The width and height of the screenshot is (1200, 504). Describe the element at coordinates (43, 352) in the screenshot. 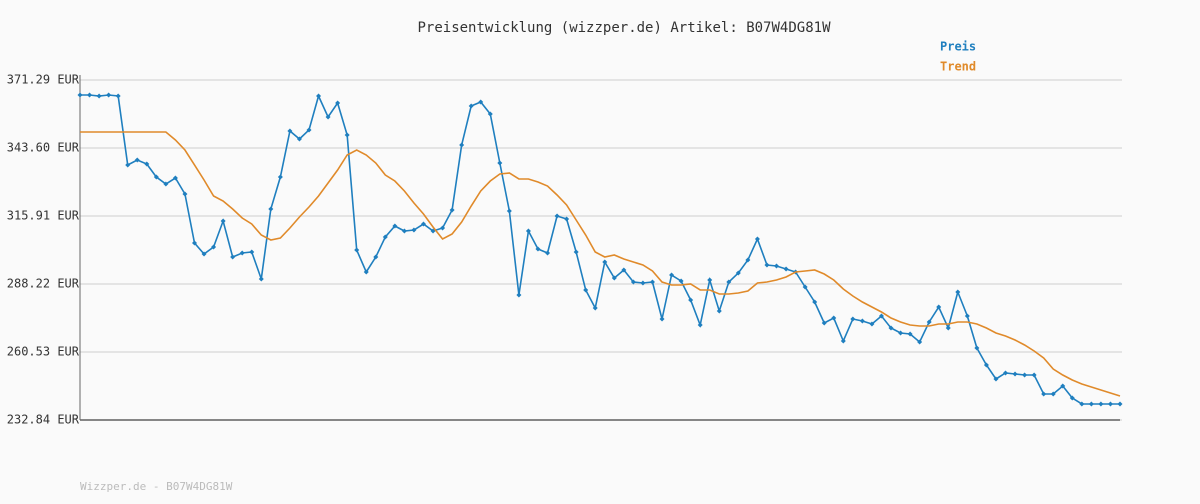

I see `y-tick-label: 260.53 EUR` at that location.